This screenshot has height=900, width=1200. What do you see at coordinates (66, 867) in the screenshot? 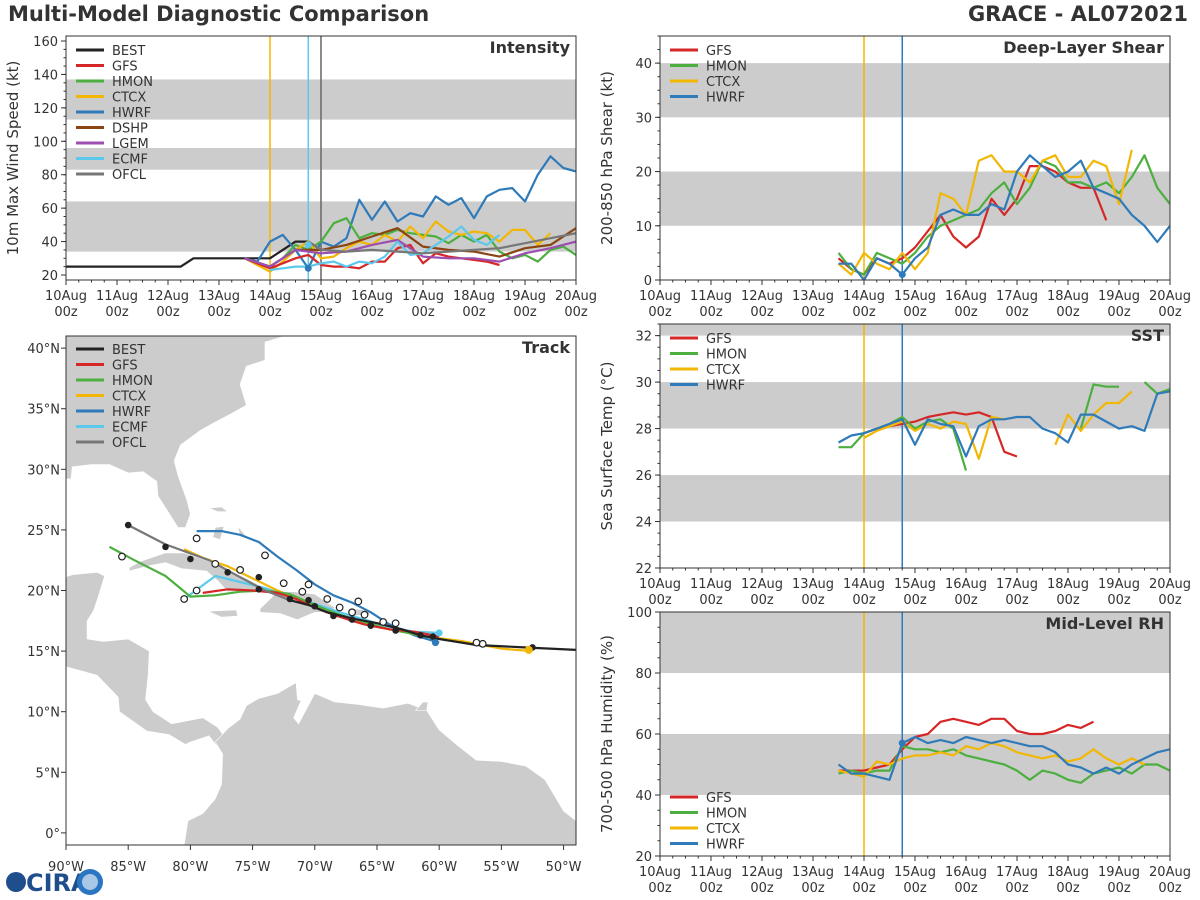
I see `track-xtick-label: 90°W` at bounding box center [66, 867].